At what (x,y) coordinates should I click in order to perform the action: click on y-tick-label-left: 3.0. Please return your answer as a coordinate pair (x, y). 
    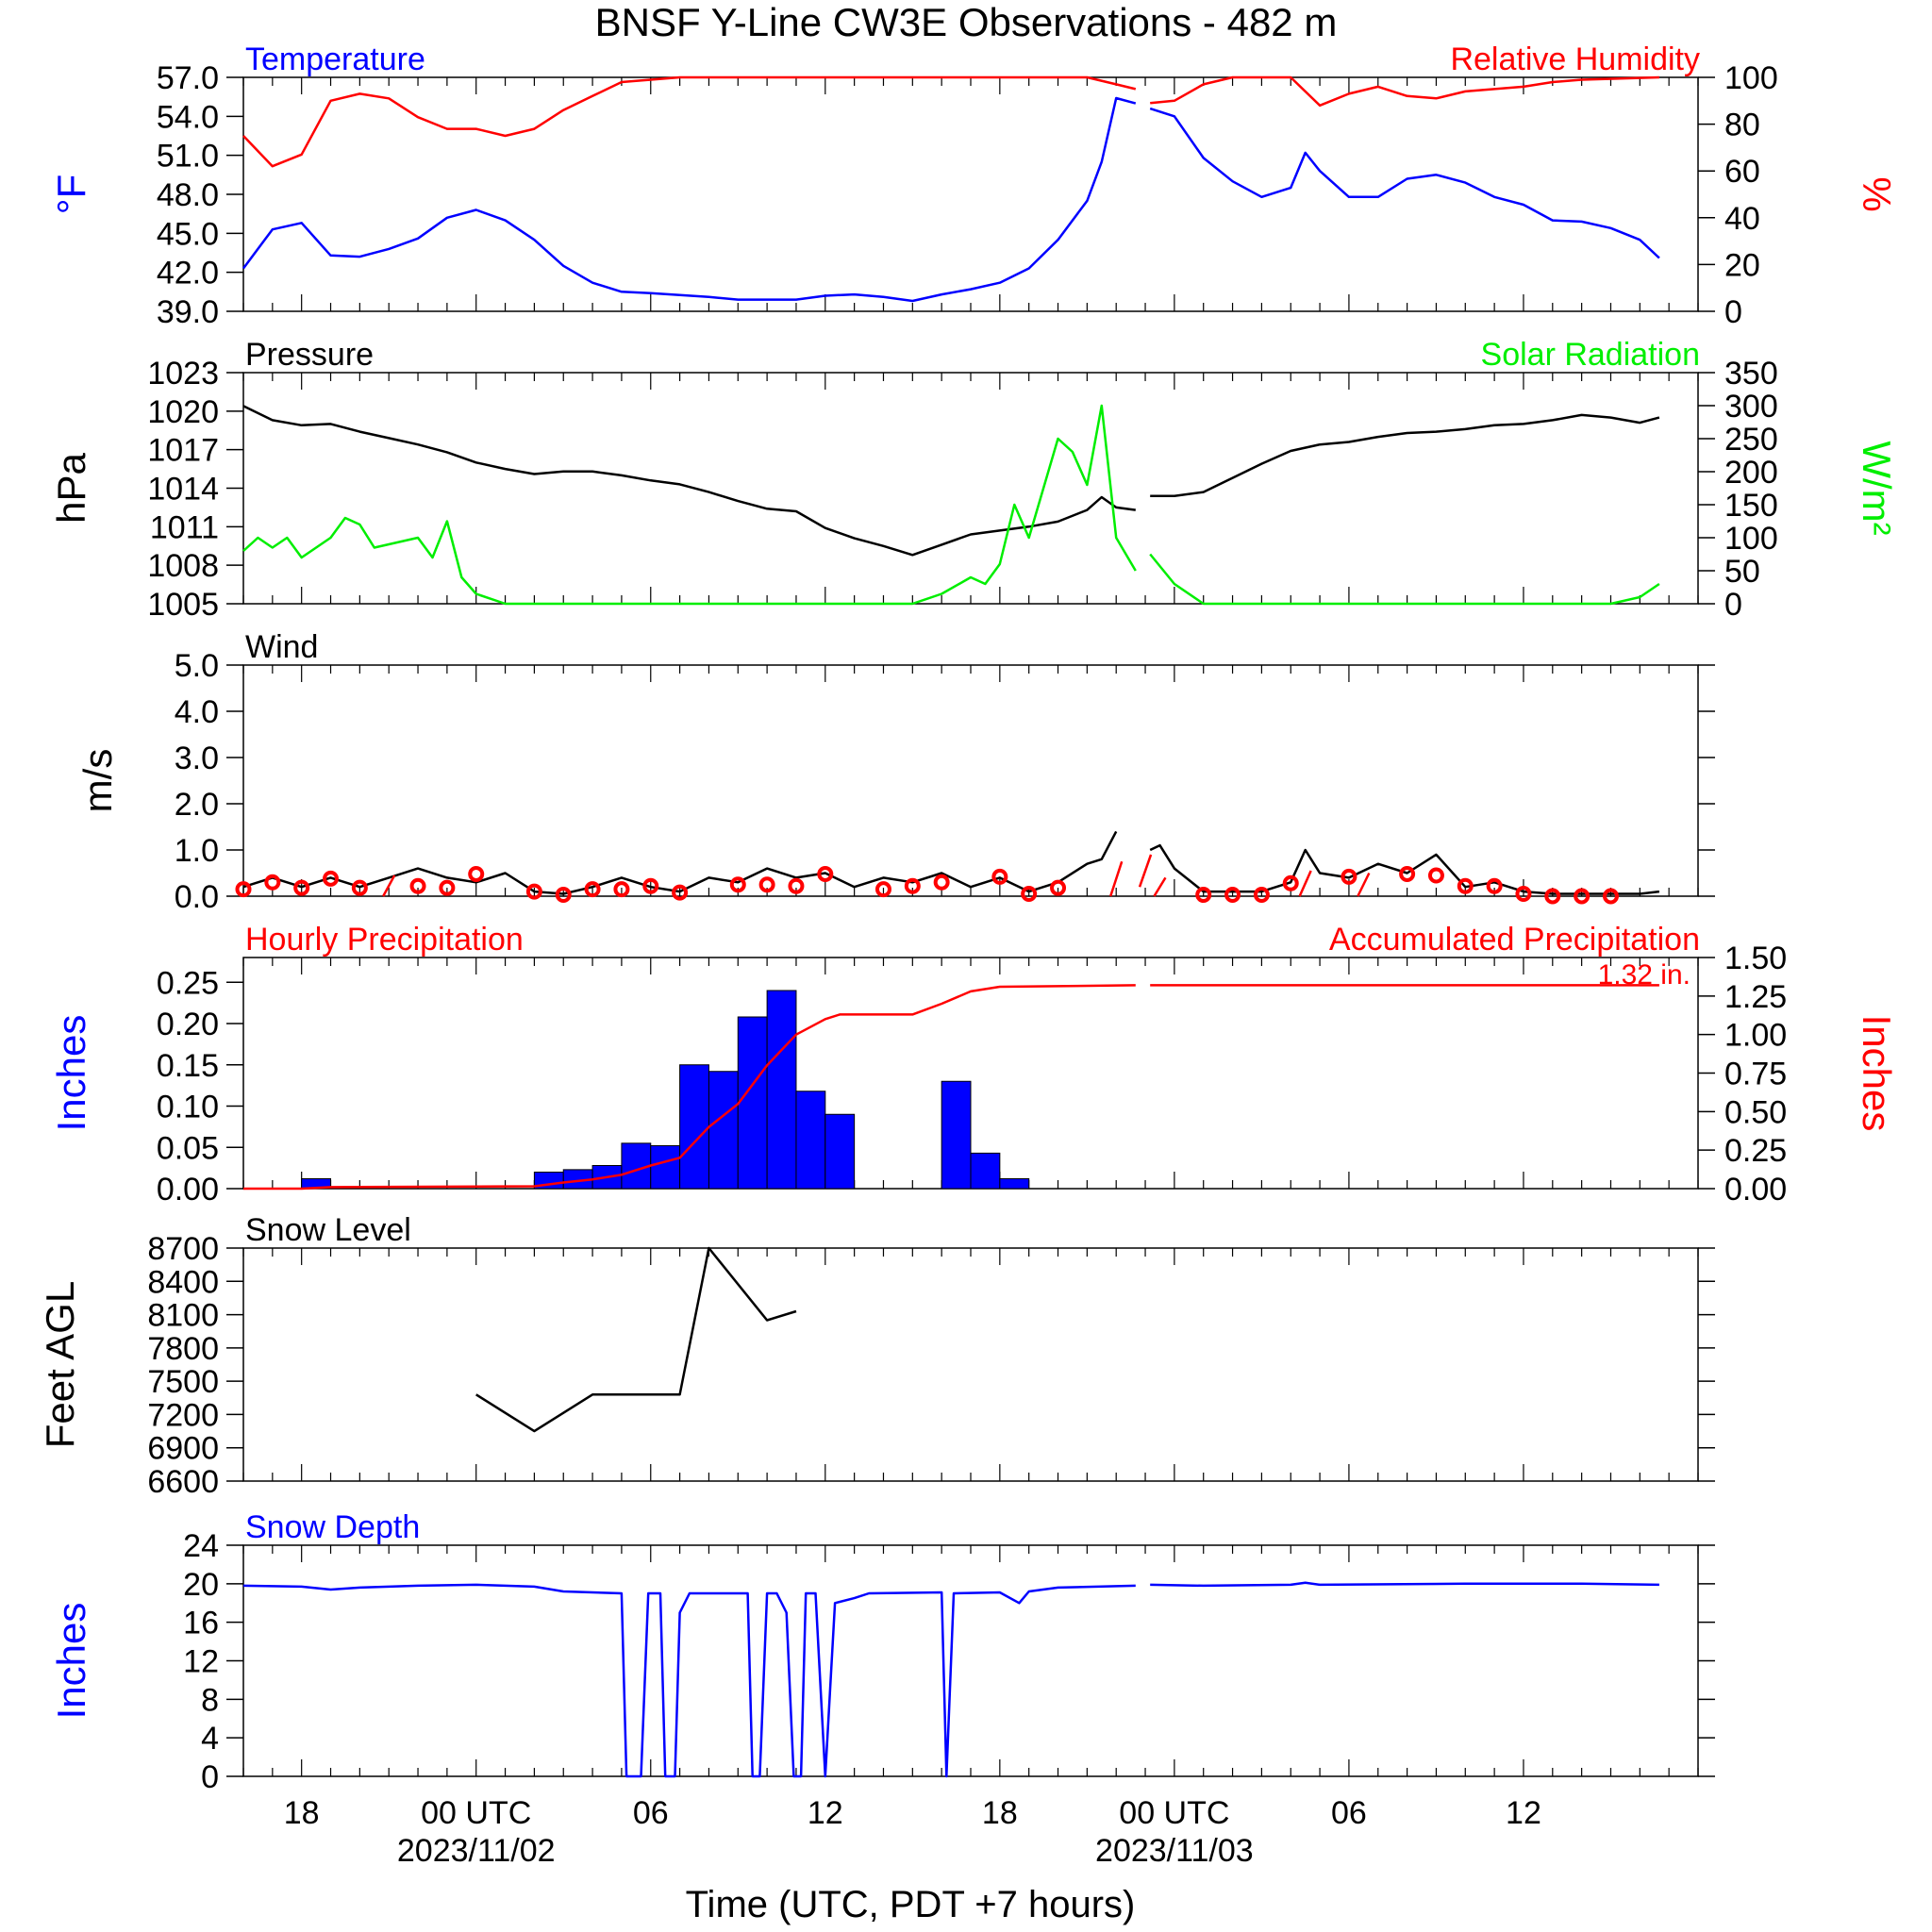
    Looking at the image, I should click on (197, 758).